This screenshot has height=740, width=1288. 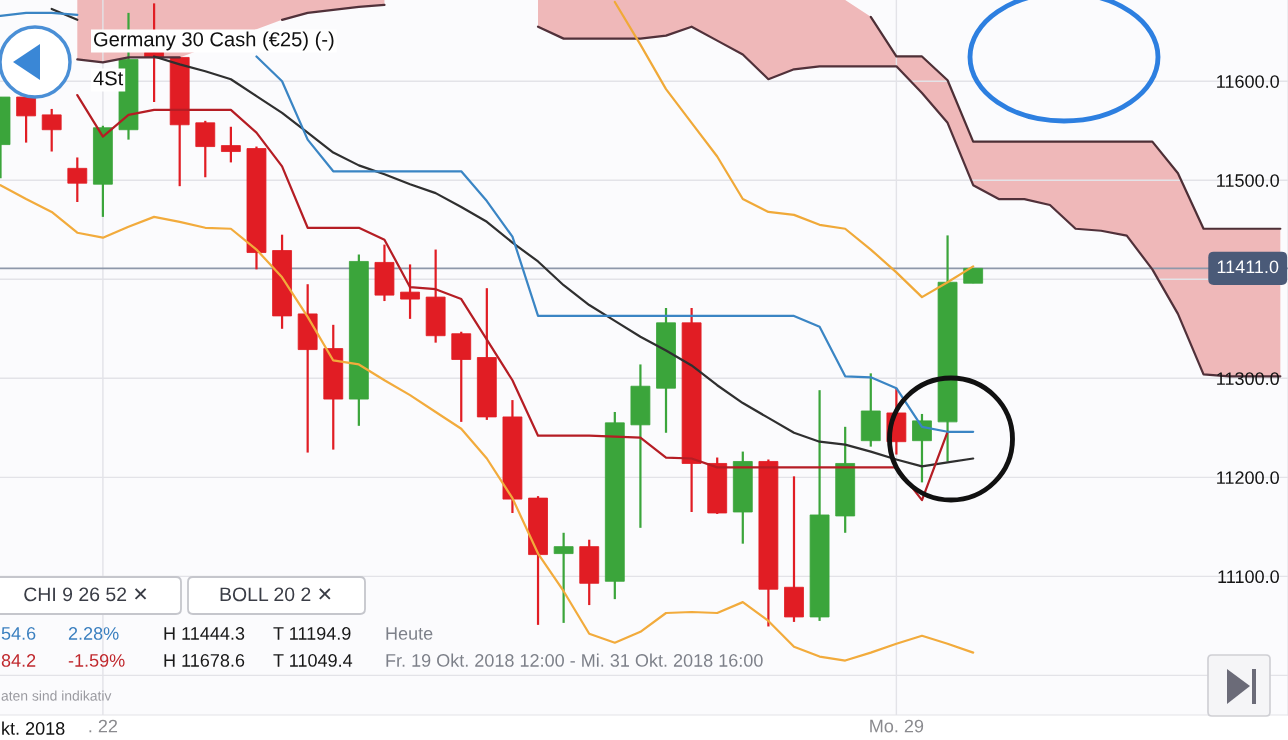 I want to click on annotation: 4St, so click(x=108, y=78).